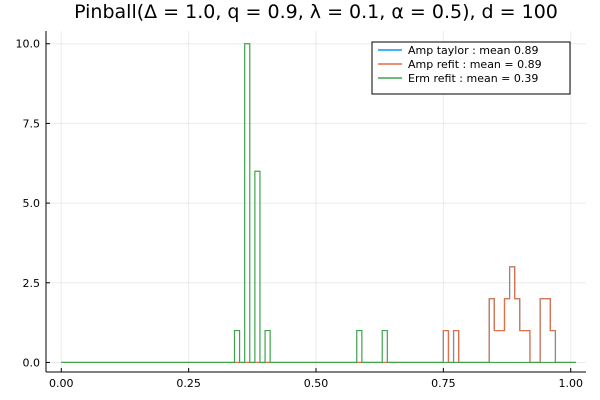  Describe the element at coordinates (32, 123) in the screenshot. I see `y-tick-label: 7.5` at that location.